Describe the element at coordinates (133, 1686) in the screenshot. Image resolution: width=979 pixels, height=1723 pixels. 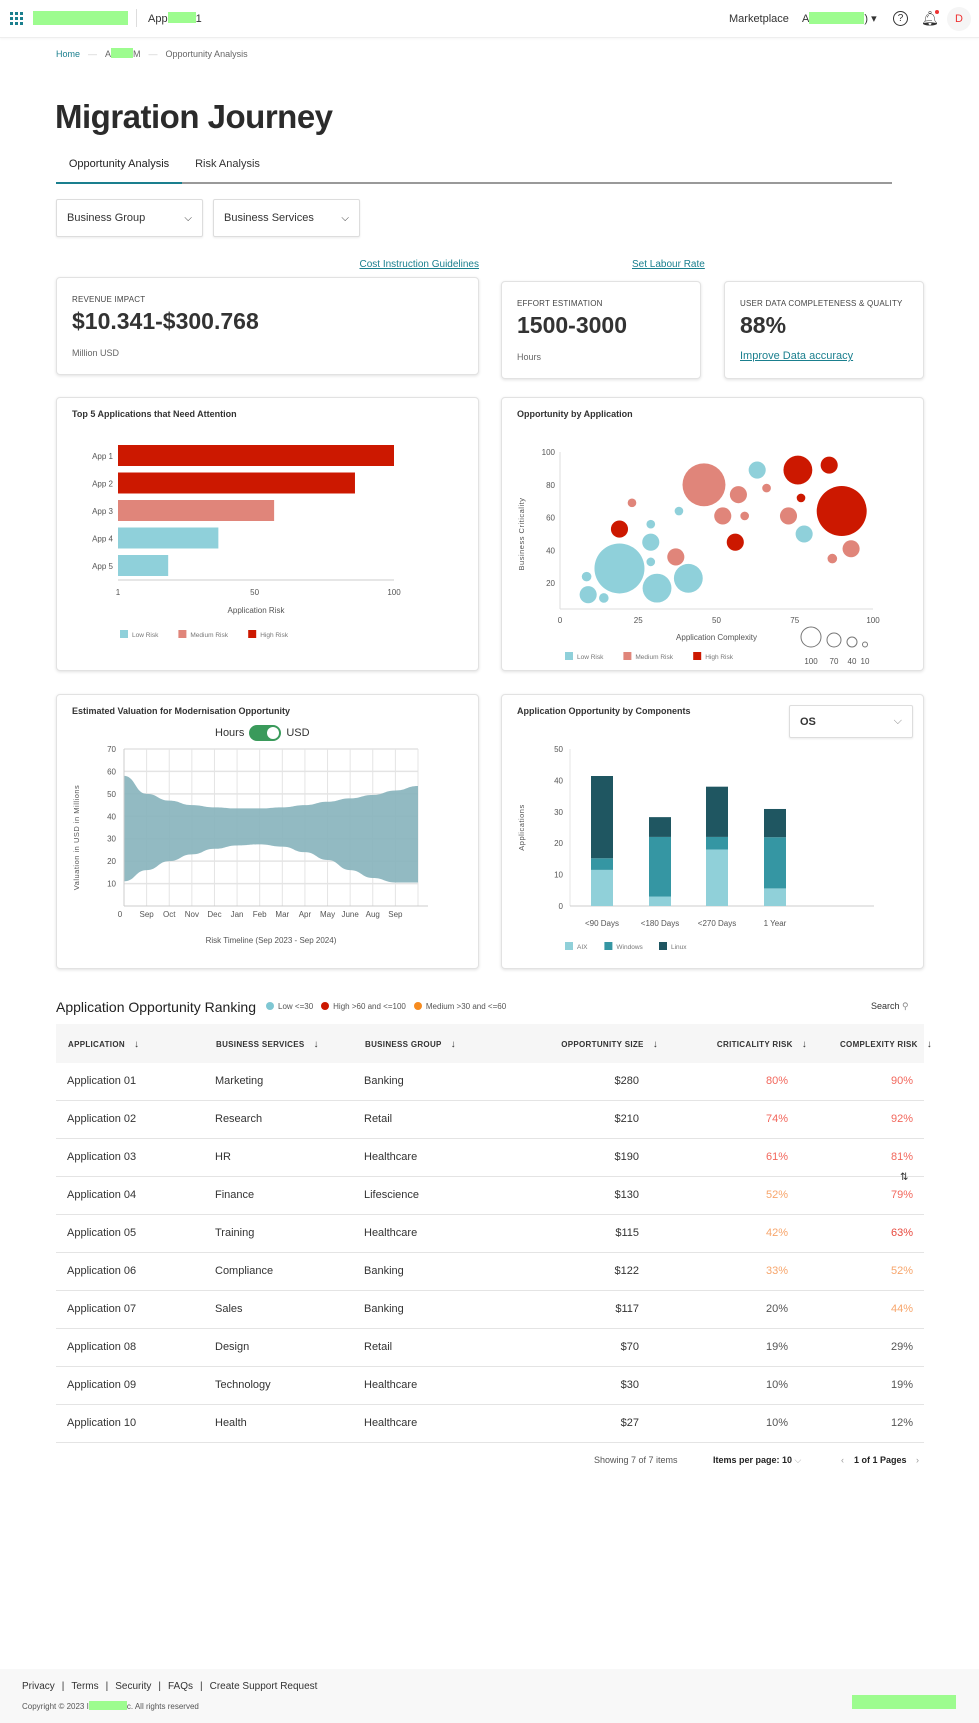
I see `footer-link: Security` at that location.